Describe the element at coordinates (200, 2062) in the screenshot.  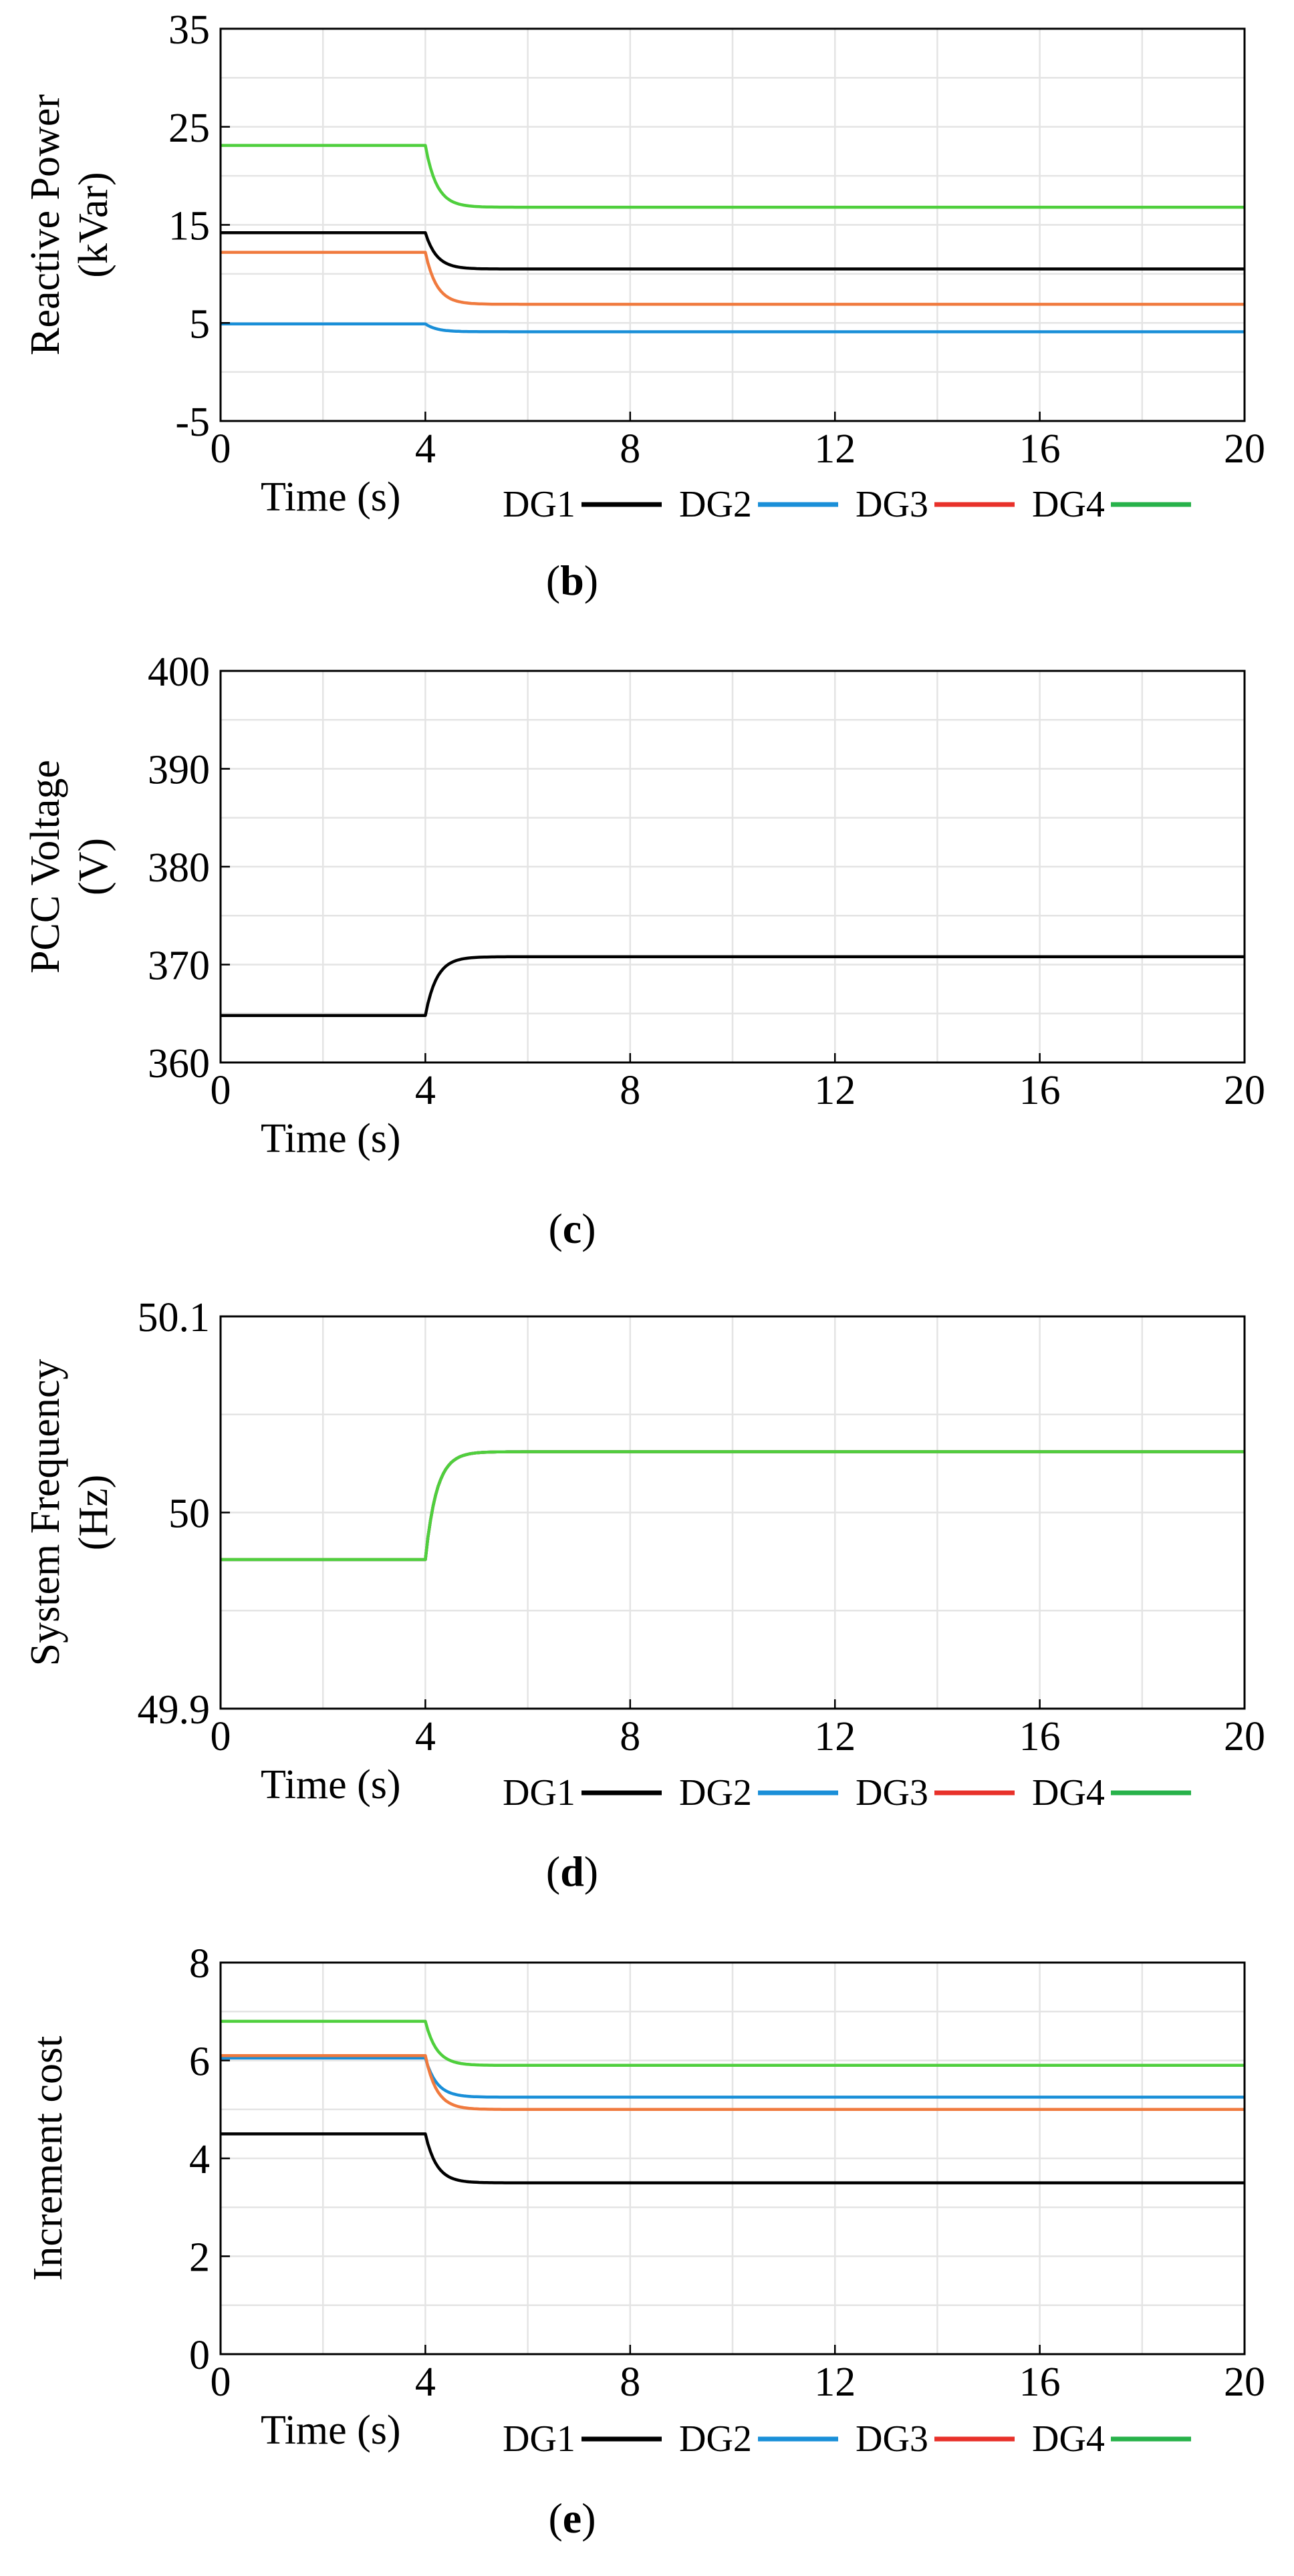
I see `y-tick-label: 6` at that location.